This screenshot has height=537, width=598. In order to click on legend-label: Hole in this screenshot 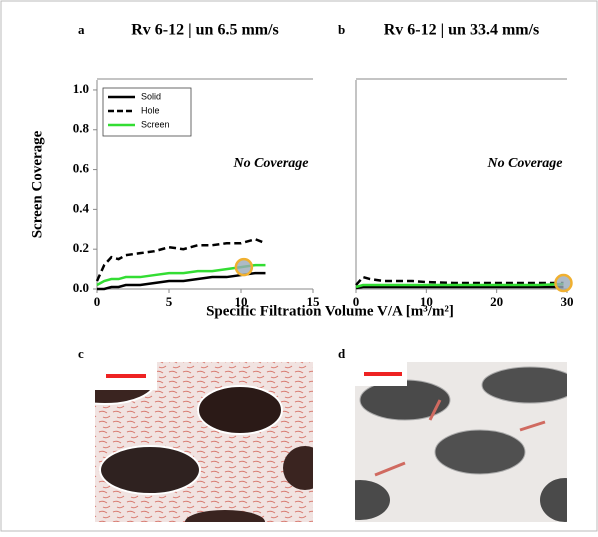, I will do `click(150, 110)`.